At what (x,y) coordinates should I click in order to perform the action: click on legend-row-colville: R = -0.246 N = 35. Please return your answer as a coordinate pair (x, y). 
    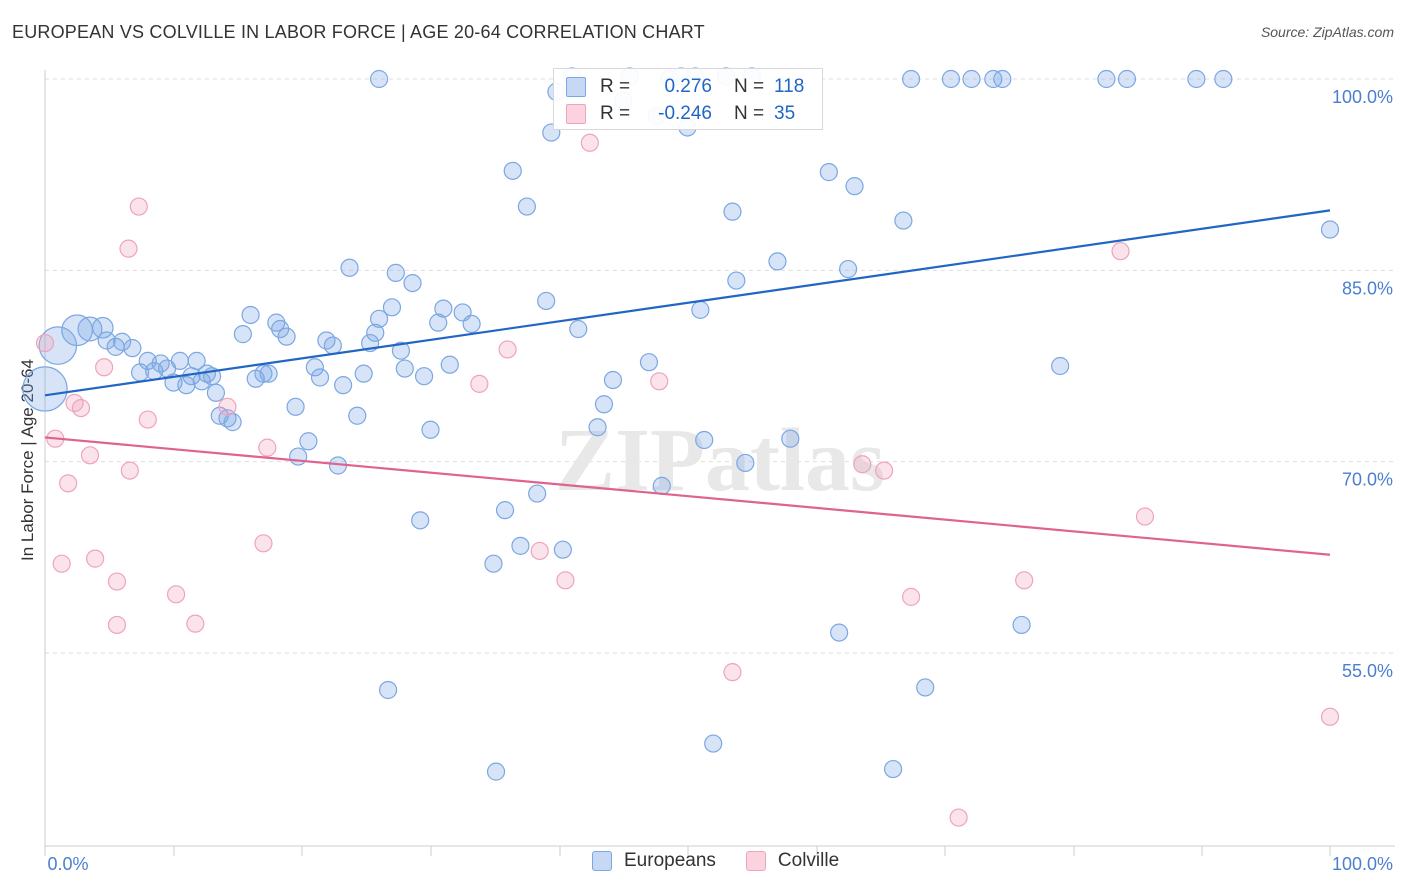
    Looking at the image, I should click on (680, 114).